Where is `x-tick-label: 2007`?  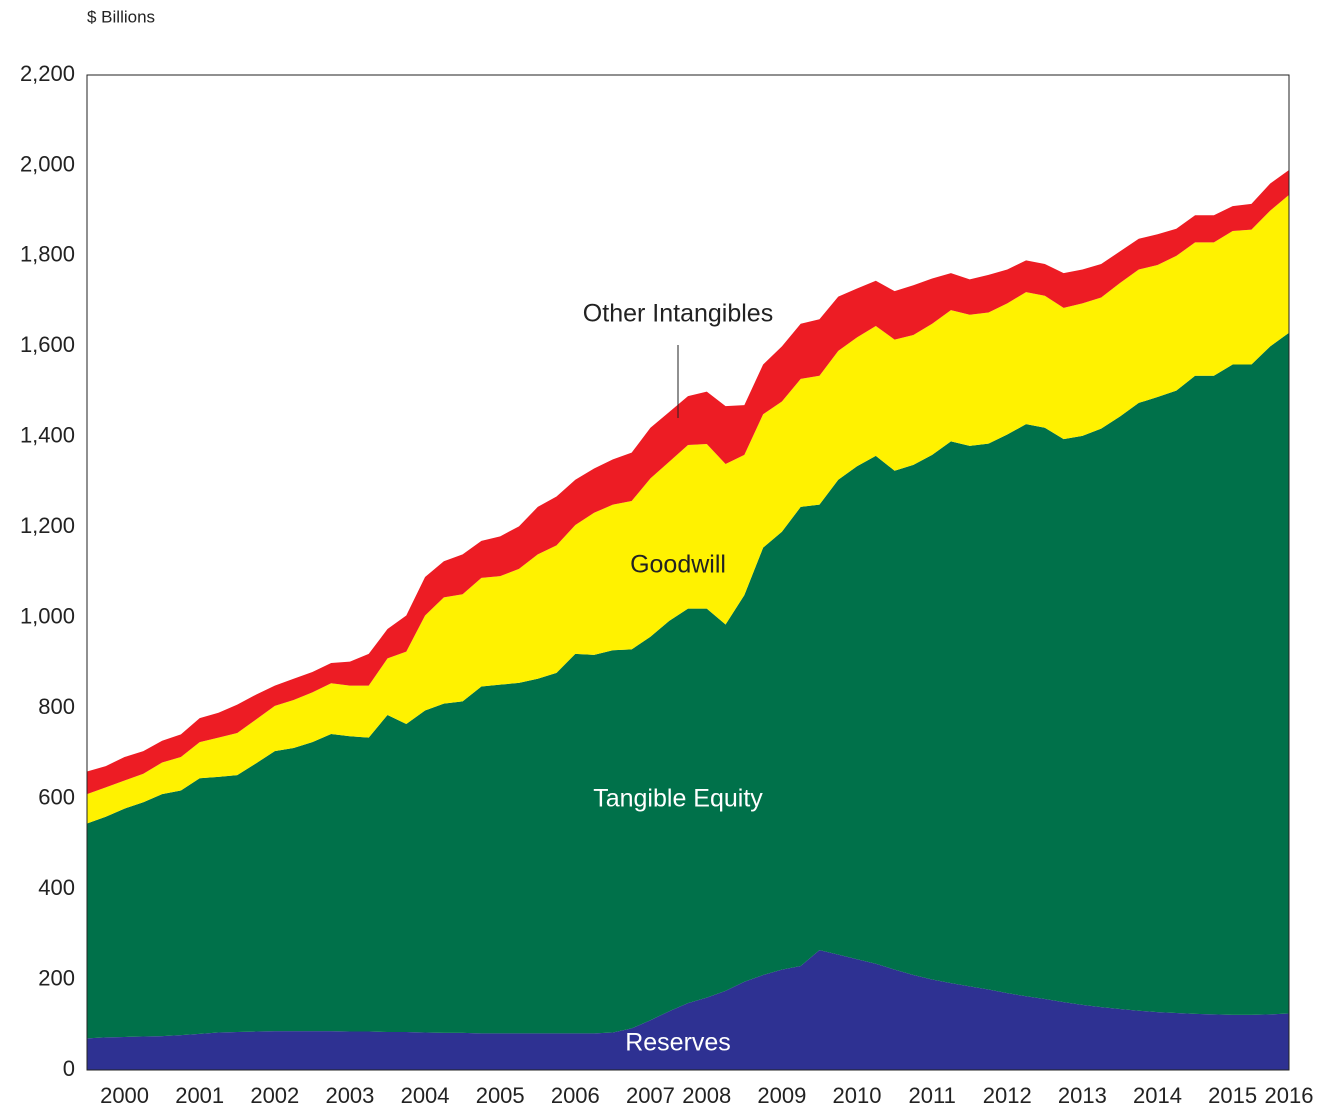 x-tick-label: 2007 is located at coordinates (650, 1095).